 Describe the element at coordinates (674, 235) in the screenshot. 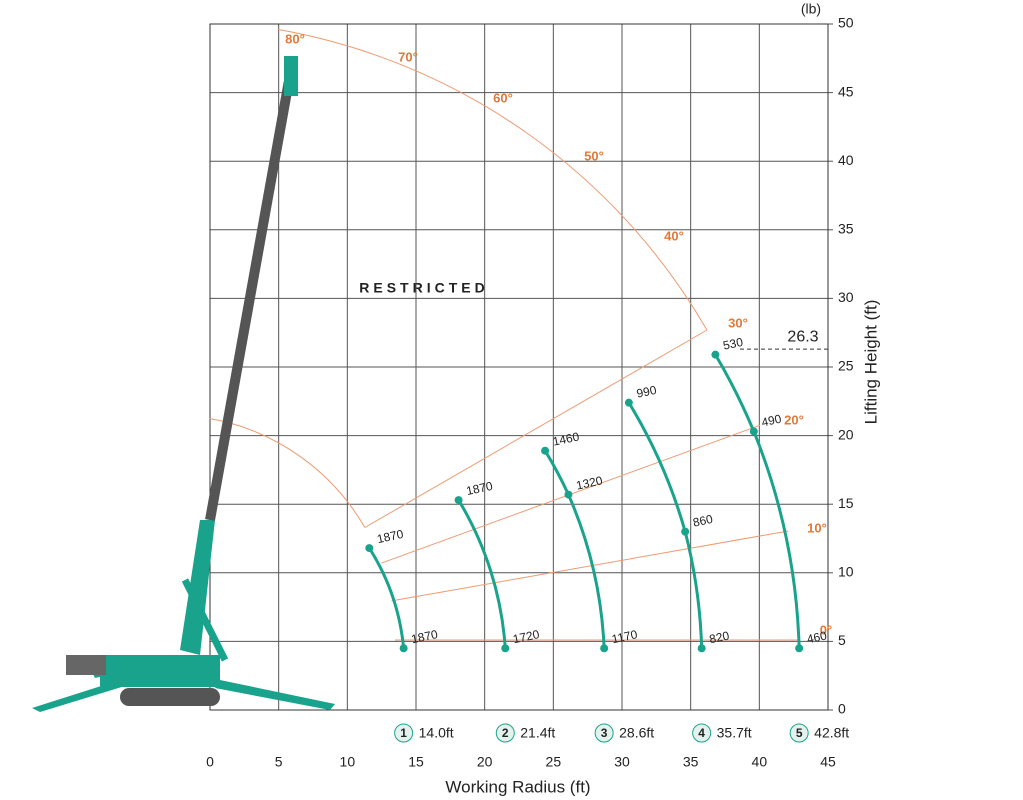

I see `angle-label: 40°` at that location.